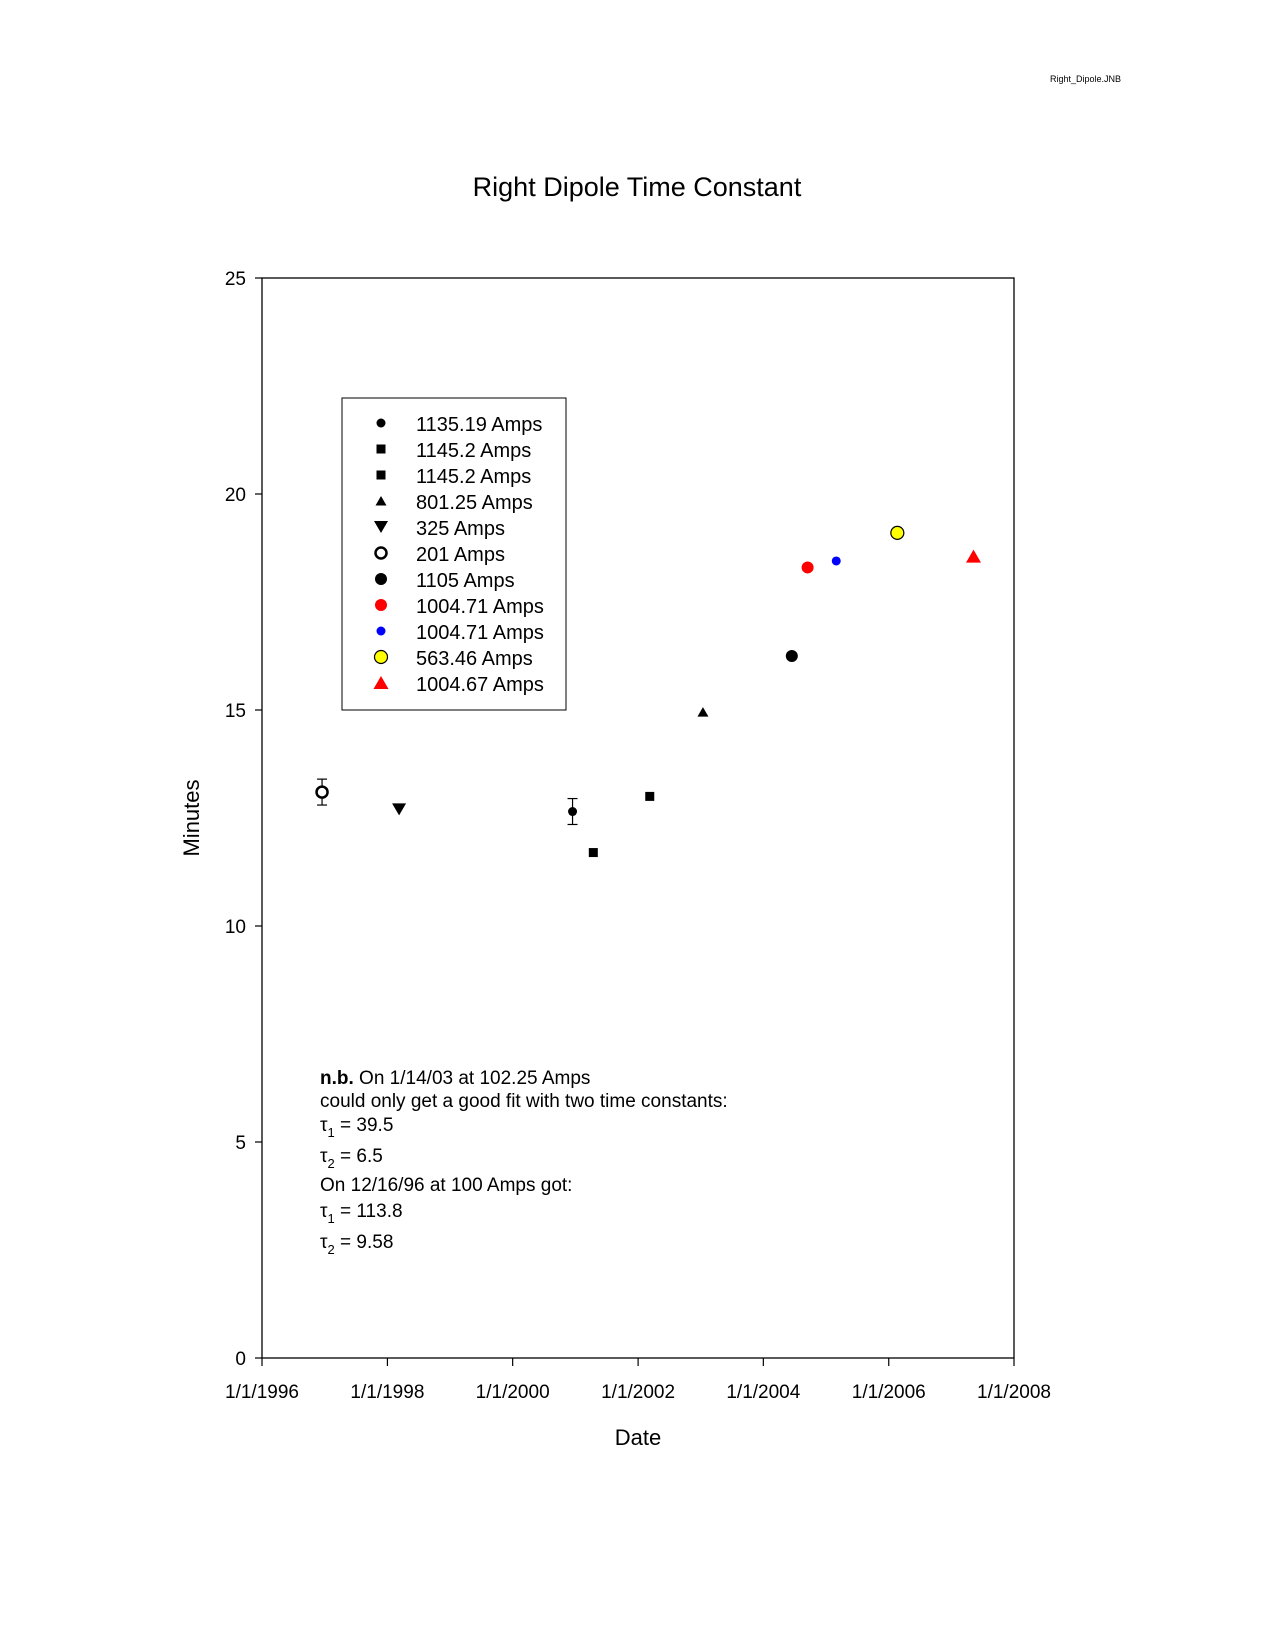  What do you see at coordinates (364, 1125) in the screenshot?
I see `tau-value: = 39.5` at bounding box center [364, 1125].